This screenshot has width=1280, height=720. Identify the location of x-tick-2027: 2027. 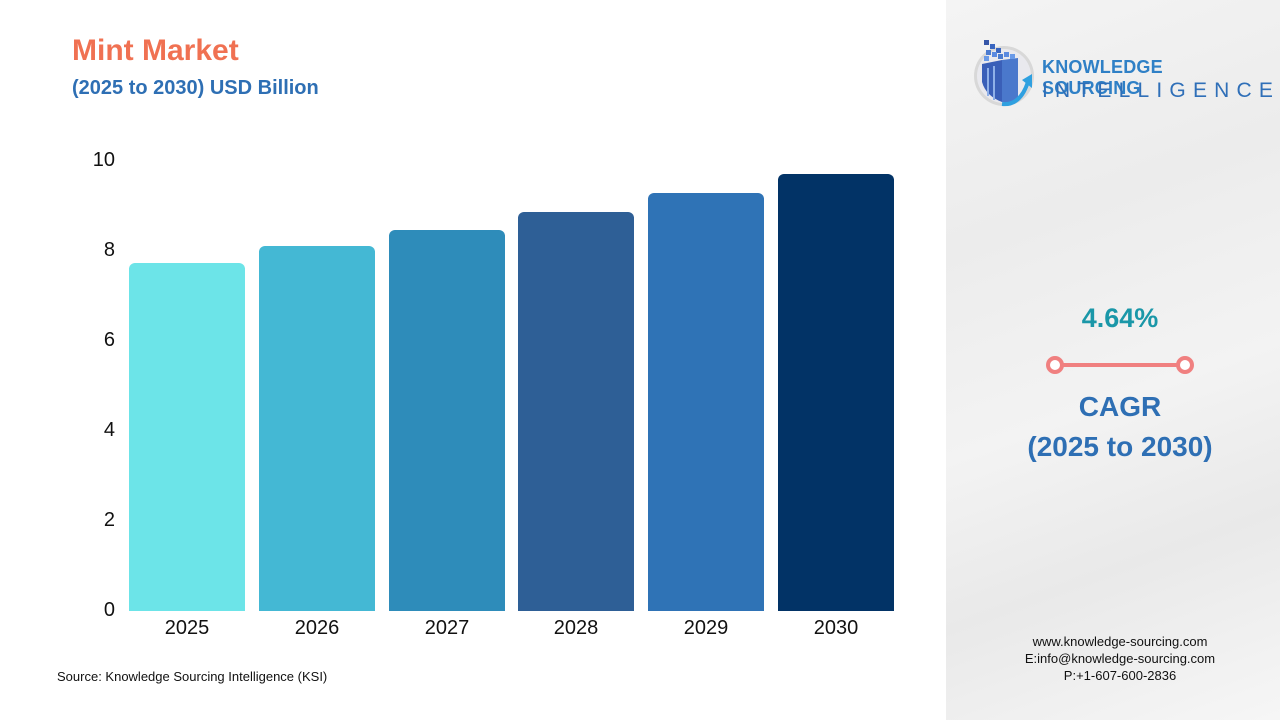
(447, 628).